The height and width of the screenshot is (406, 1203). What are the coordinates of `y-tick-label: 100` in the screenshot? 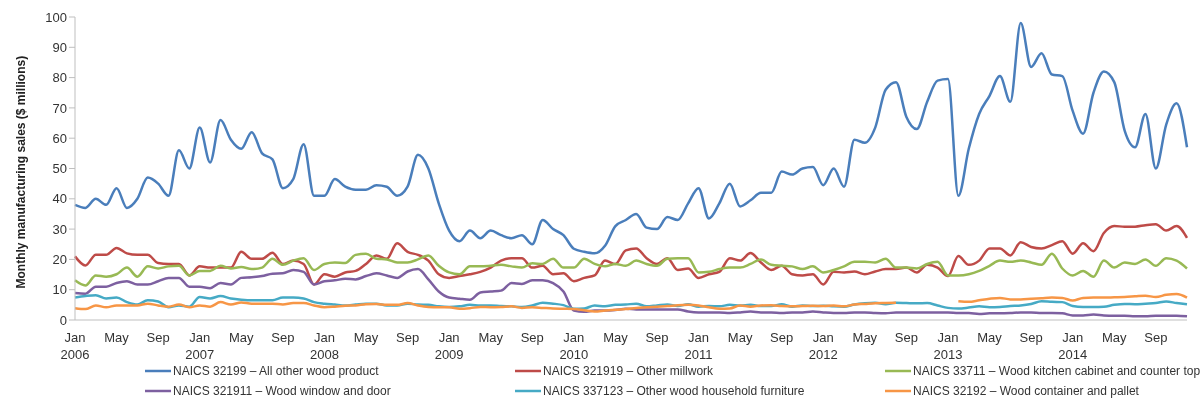 It's located at (56, 17).